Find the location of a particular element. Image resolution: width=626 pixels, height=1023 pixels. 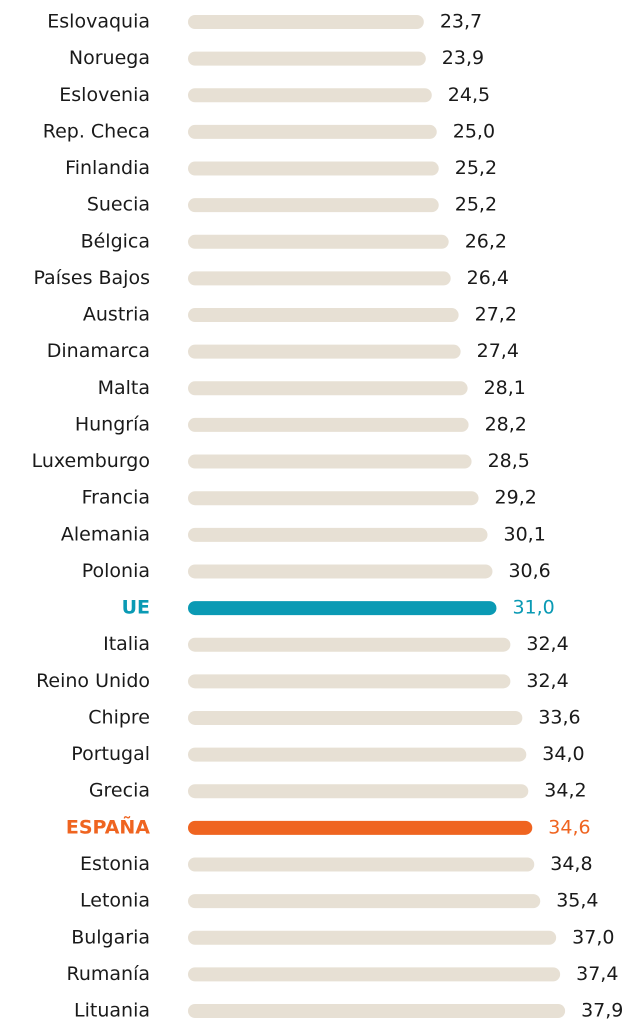

category-label: Suecia is located at coordinates (118, 205).